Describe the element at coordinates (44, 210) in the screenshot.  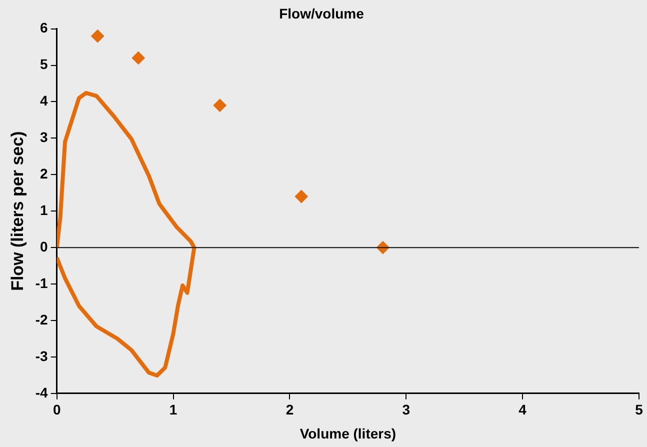
I see `y-tick-label: 1` at that location.